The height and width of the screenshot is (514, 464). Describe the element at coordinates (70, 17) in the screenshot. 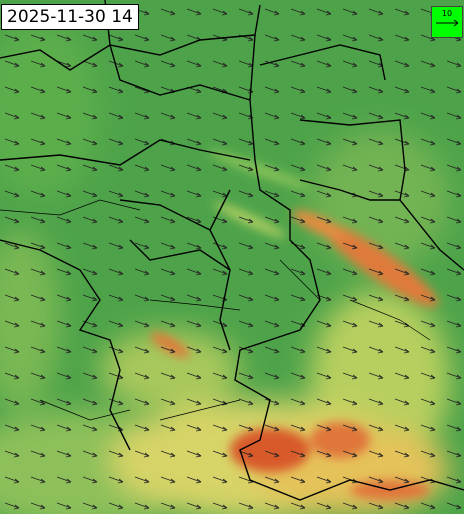

I see `timestamp: 2025-11-30 14` at that location.